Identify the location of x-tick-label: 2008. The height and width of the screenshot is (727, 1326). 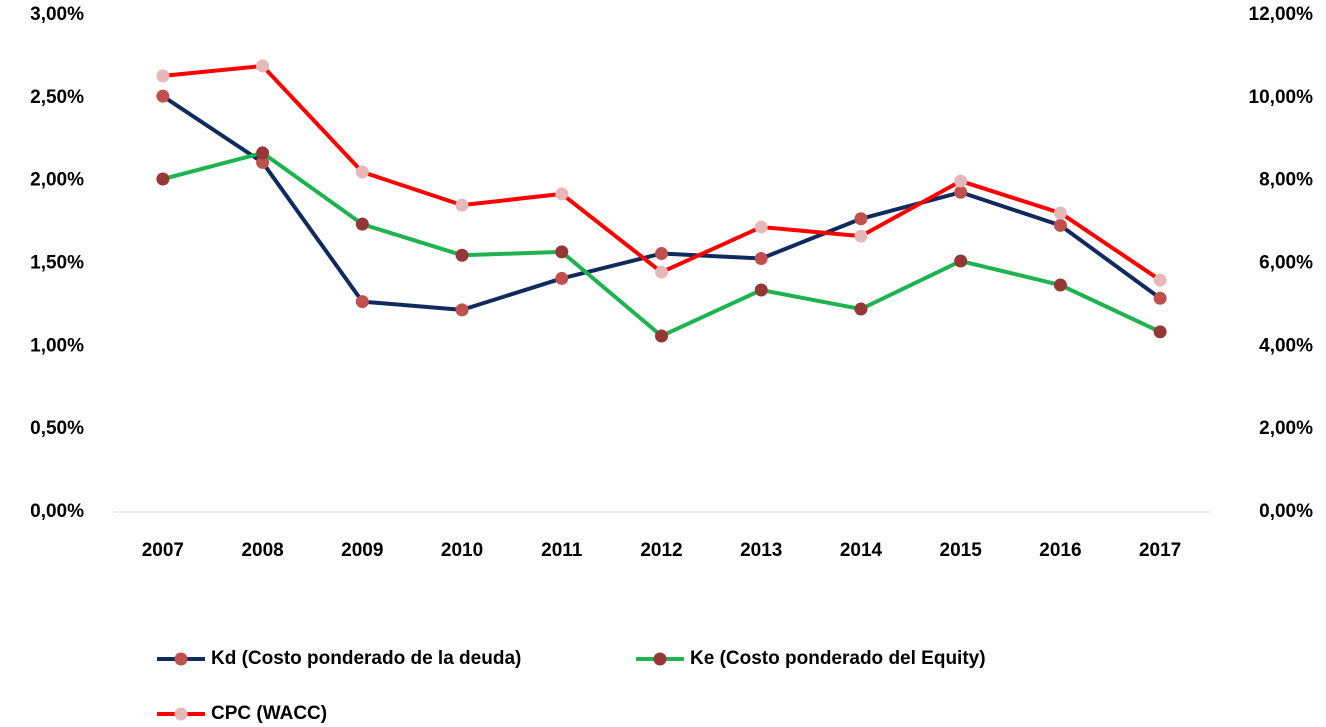
(262, 550).